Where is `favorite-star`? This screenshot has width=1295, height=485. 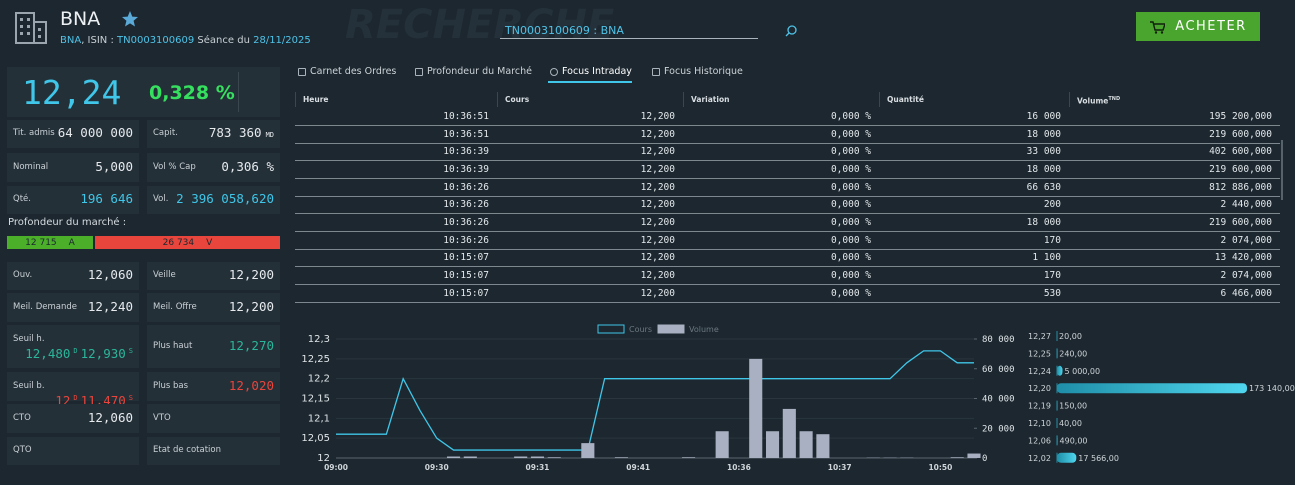
favorite-star is located at coordinates (130, 19).